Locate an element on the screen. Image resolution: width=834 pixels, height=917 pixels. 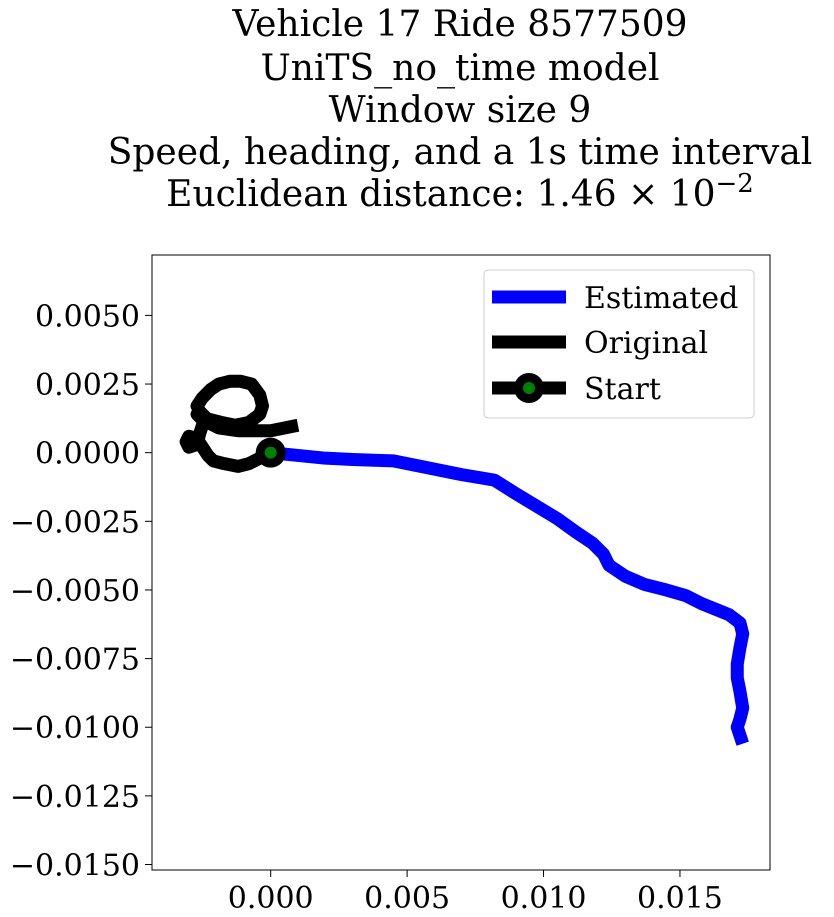
title-metric: Euclidean distance: 1.46 × 10−2 is located at coordinates (460, 192).